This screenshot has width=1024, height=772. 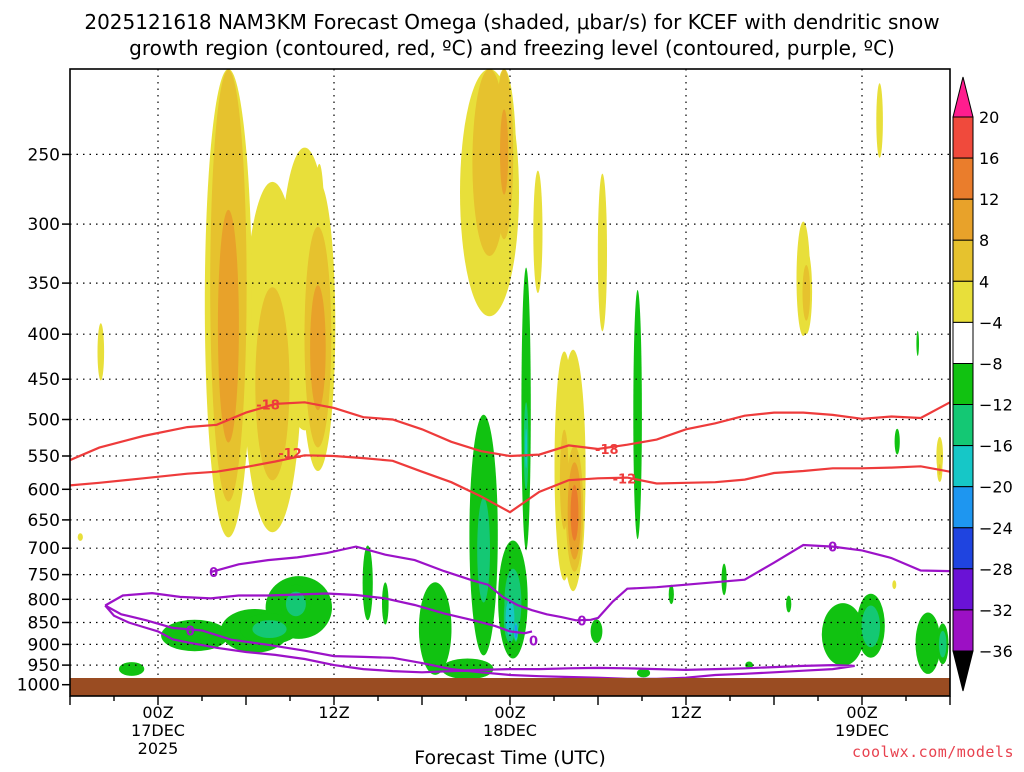 What do you see at coordinates (510, 730) in the screenshot?
I see `x-tick-date-30: 18DEC` at bounding box center [510, 730].